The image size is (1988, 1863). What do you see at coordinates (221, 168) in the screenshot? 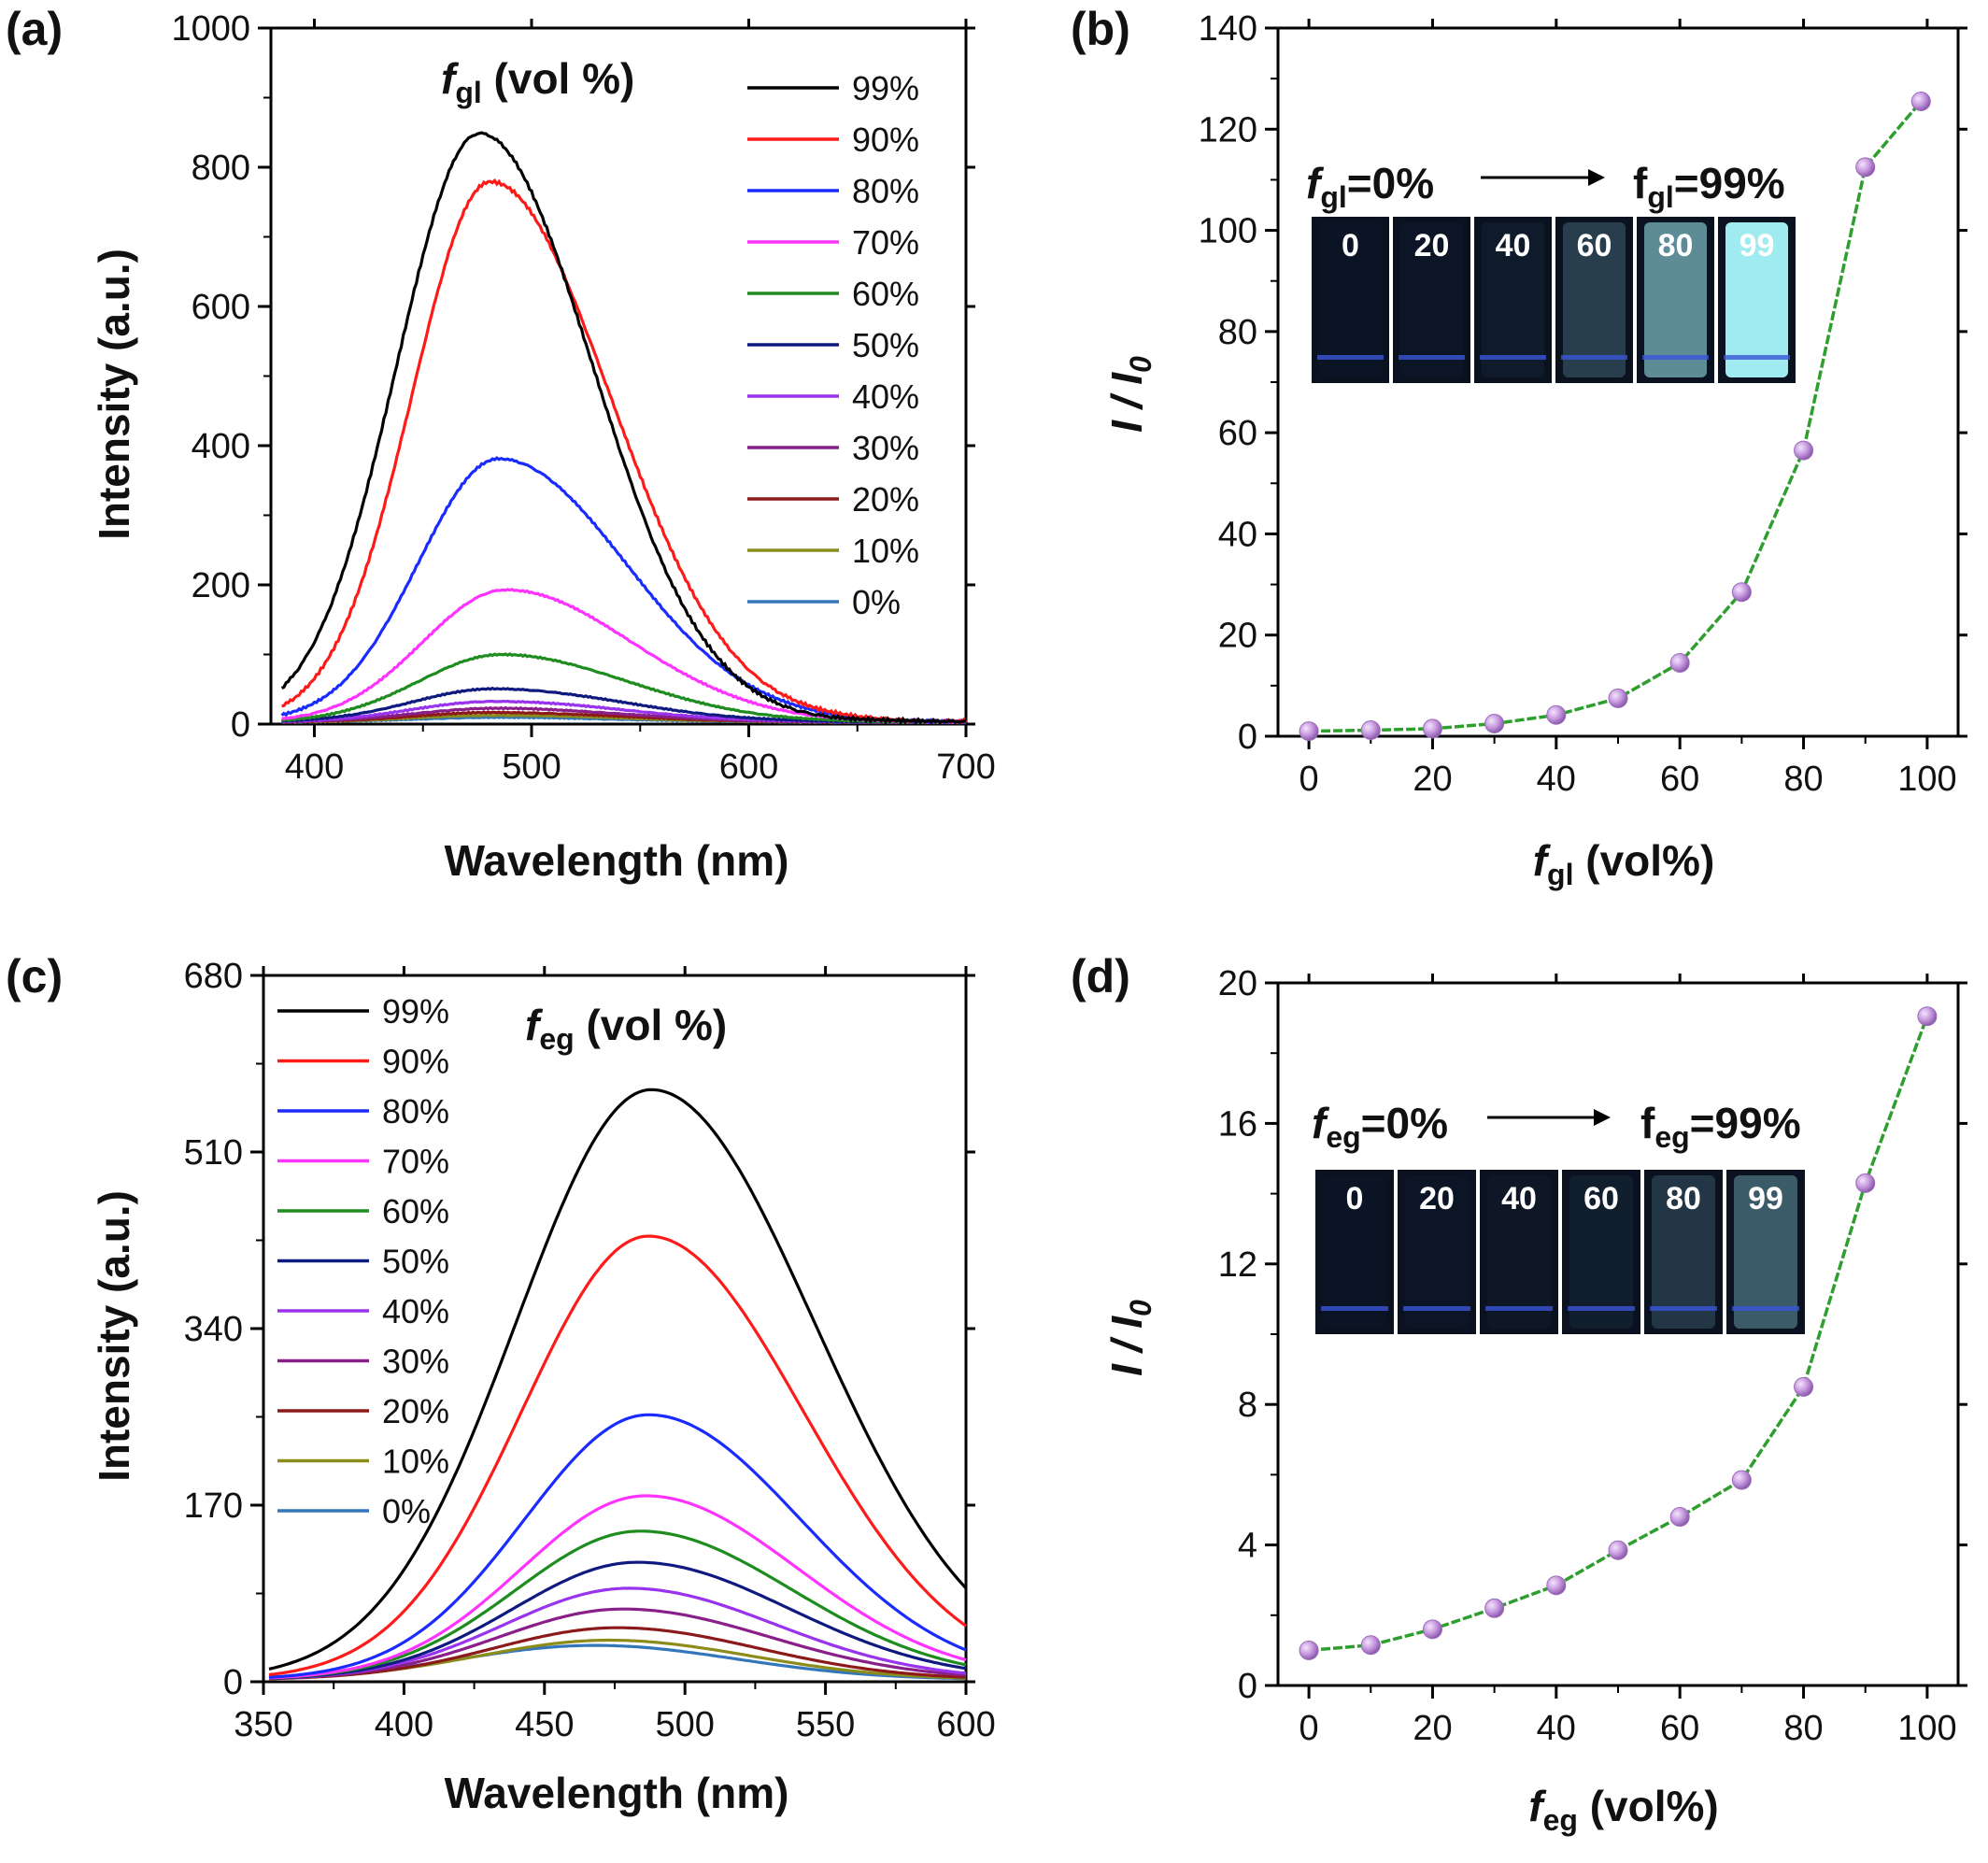
I see `y-tick-label: 800` at bounding box center [221, 168].